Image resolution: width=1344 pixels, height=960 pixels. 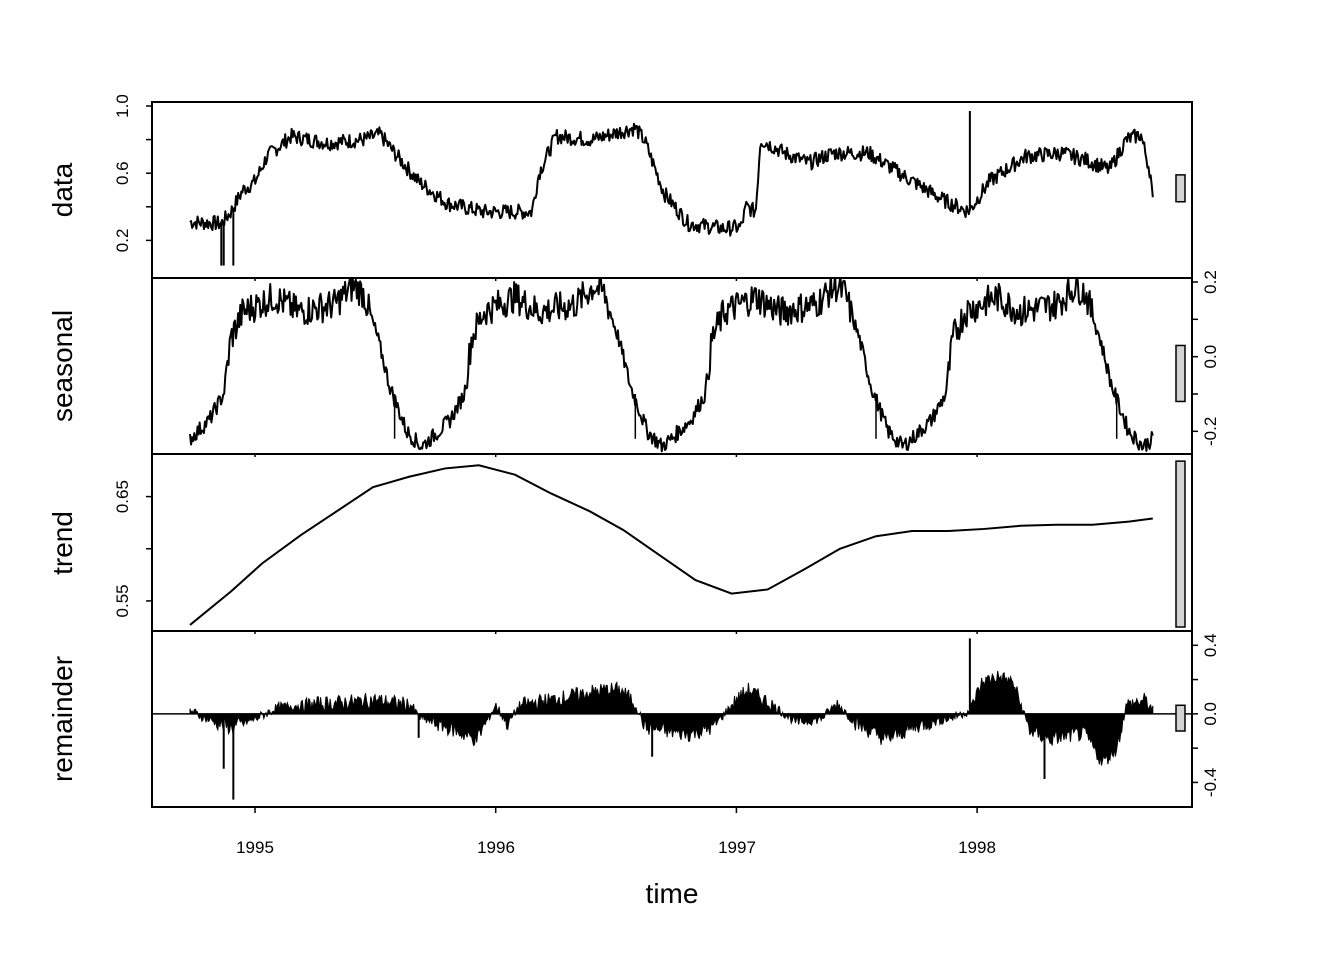 I want to click on panel-label-seasonal: seasonal, so click(x=62, y=366).